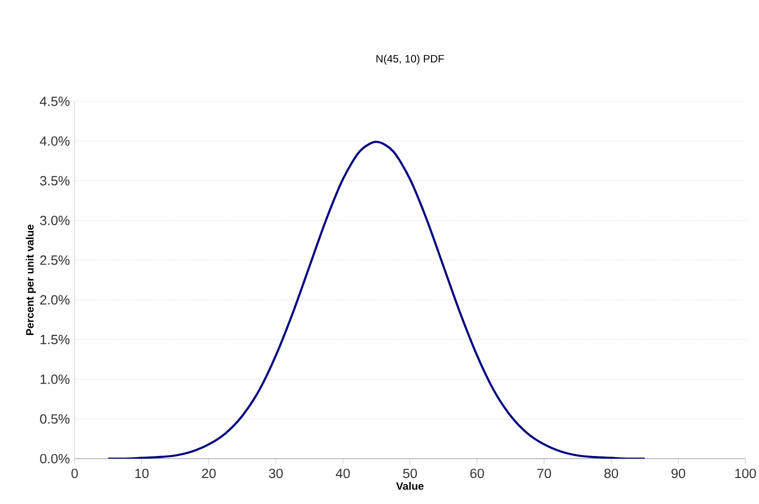 The width and height of the screenshot is (759, 504). I want to click on x-axis-title: Value, so click(410, 486).